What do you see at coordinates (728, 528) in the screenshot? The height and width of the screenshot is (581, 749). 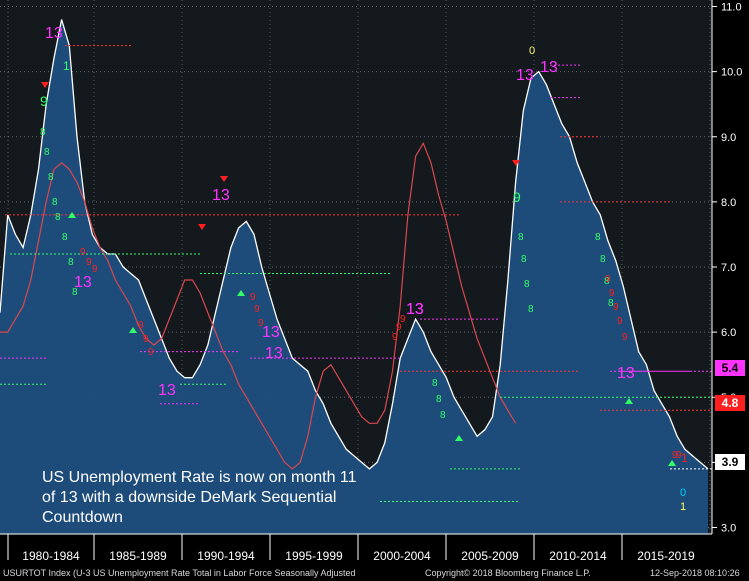 I see `y-tick-label: 3.0` at bounding box center [728, 528].